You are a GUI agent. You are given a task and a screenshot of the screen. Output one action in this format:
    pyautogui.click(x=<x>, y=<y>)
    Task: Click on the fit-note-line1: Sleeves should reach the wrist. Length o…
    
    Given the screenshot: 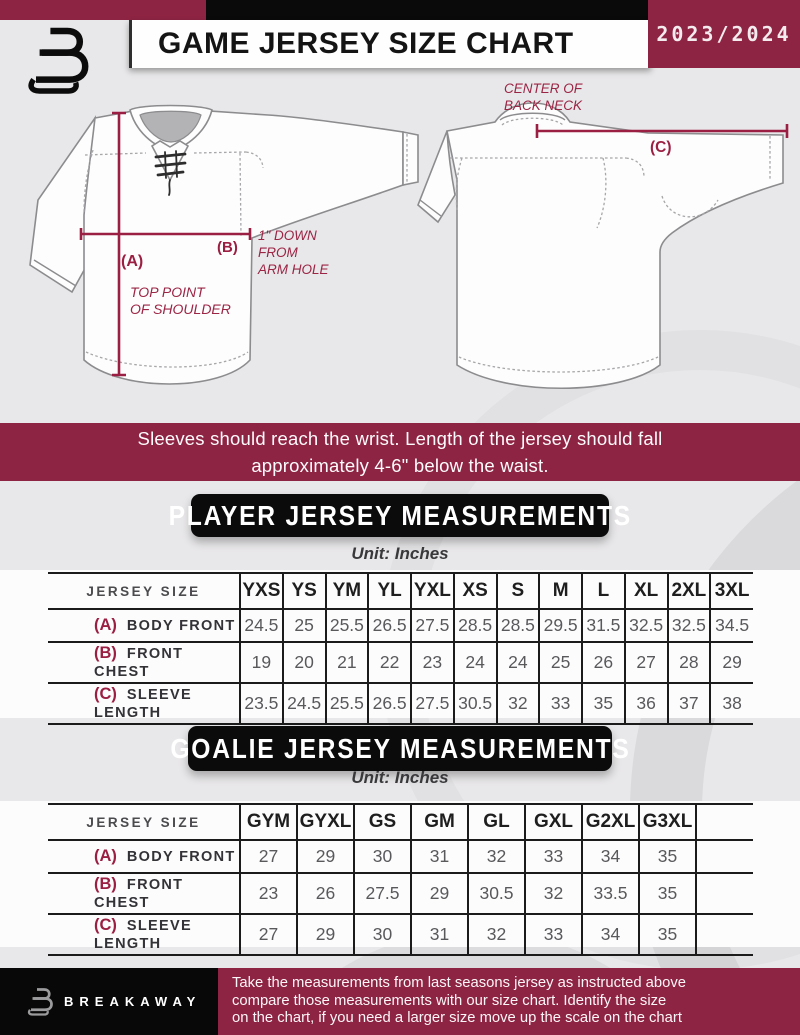 What is the action you would take?
    pyautogui.click(x=400, y=438)
    